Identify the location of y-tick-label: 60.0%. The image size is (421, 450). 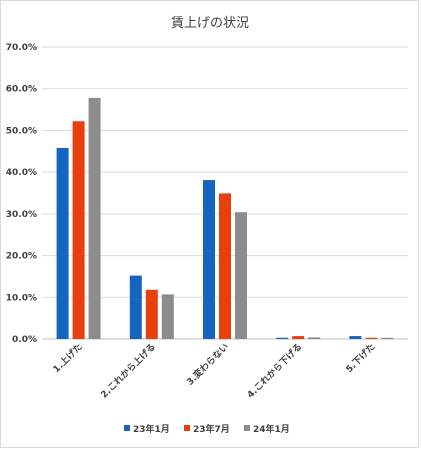
(21, 90).